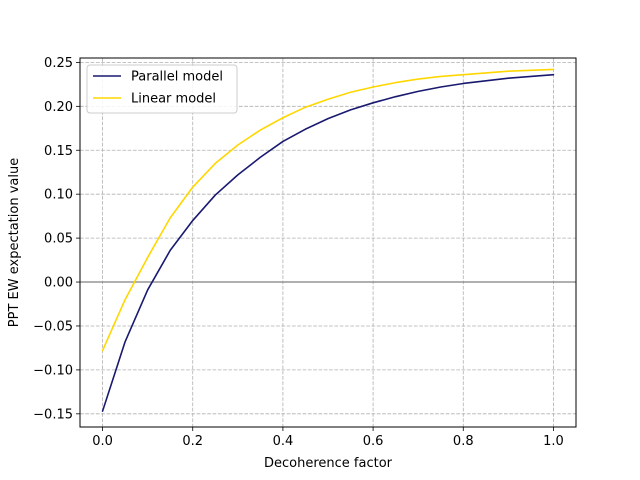 This screenshot has height=480, width=640. What do you see at coordinates (373, 441) in the screenshot?
I see `x-tick-label: 0.6` at bounding box center [373, 441].